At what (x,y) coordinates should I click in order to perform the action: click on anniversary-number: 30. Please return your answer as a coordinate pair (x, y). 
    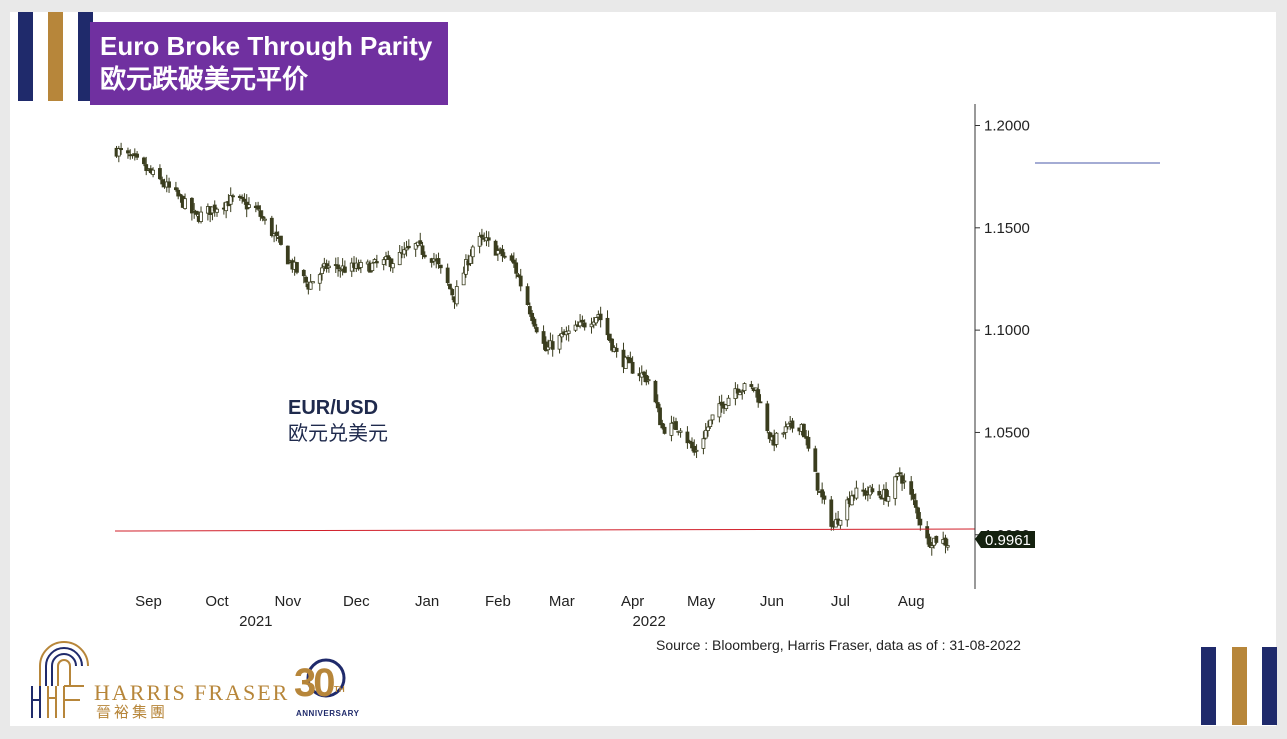
    Looking at the image, I should click on (314, 683).